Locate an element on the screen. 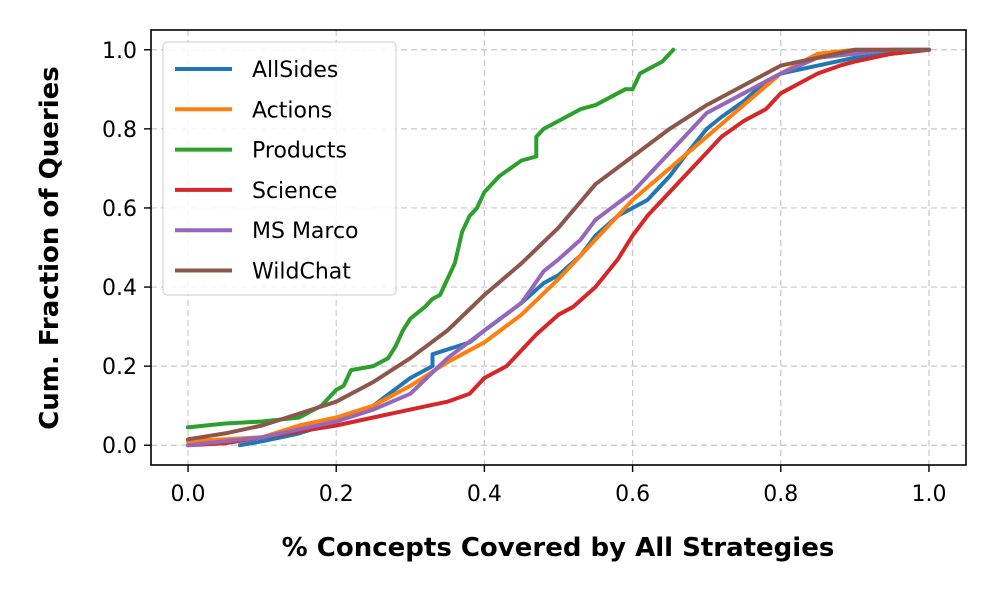 The image size is (997, 598). x-tick-label: 0.4 is located at coordinates (484, 494).